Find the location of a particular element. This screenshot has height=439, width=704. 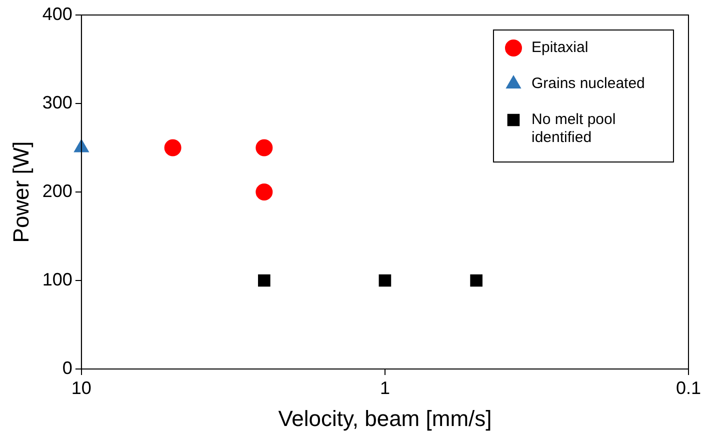

y-tick-label: 400 is located at coordinates (57, 14).